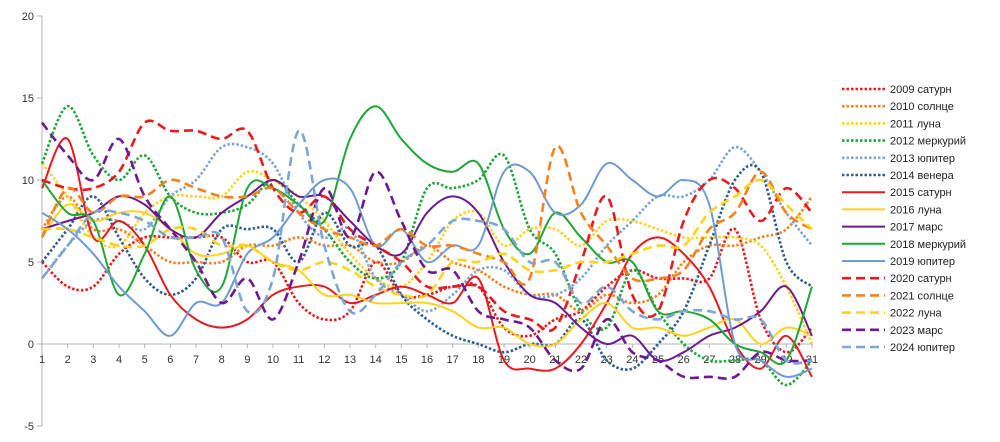 Image resolution: width=1000 pixels, height=442 pixels. What do you see at coordinates (453, 360) in the screenshot?
I see `x-tick-label: 17` at bounding box center [453, 360].